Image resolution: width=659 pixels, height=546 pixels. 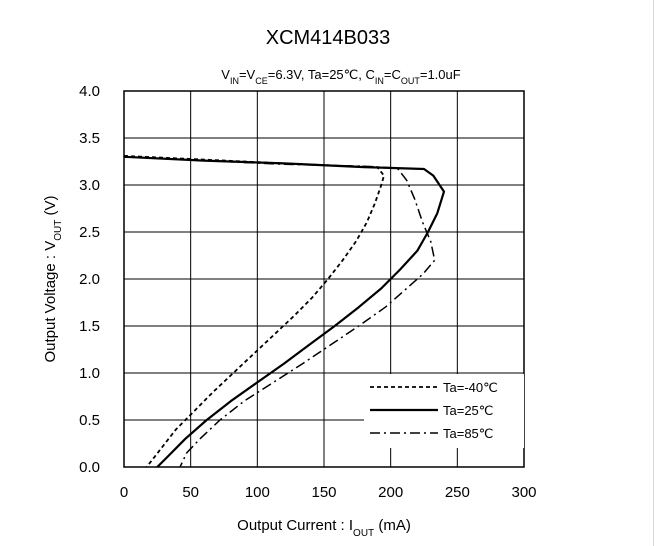 I want to click on y-tick-label: 0.0, so click(x=89, y=467).